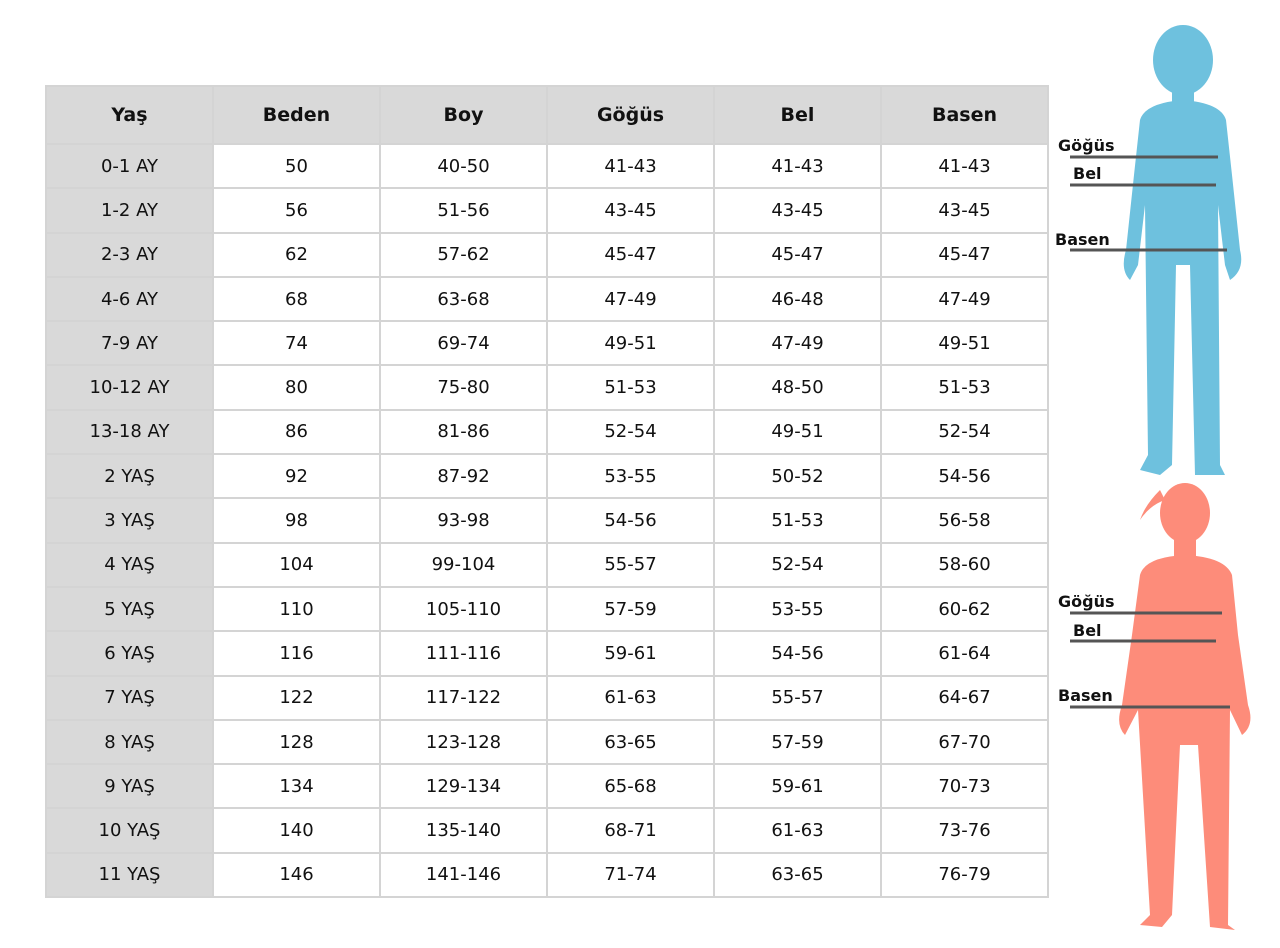 This screenshot has height=948, width=1280. I want to click on cell-chest: 65-68, so click(630, 786).